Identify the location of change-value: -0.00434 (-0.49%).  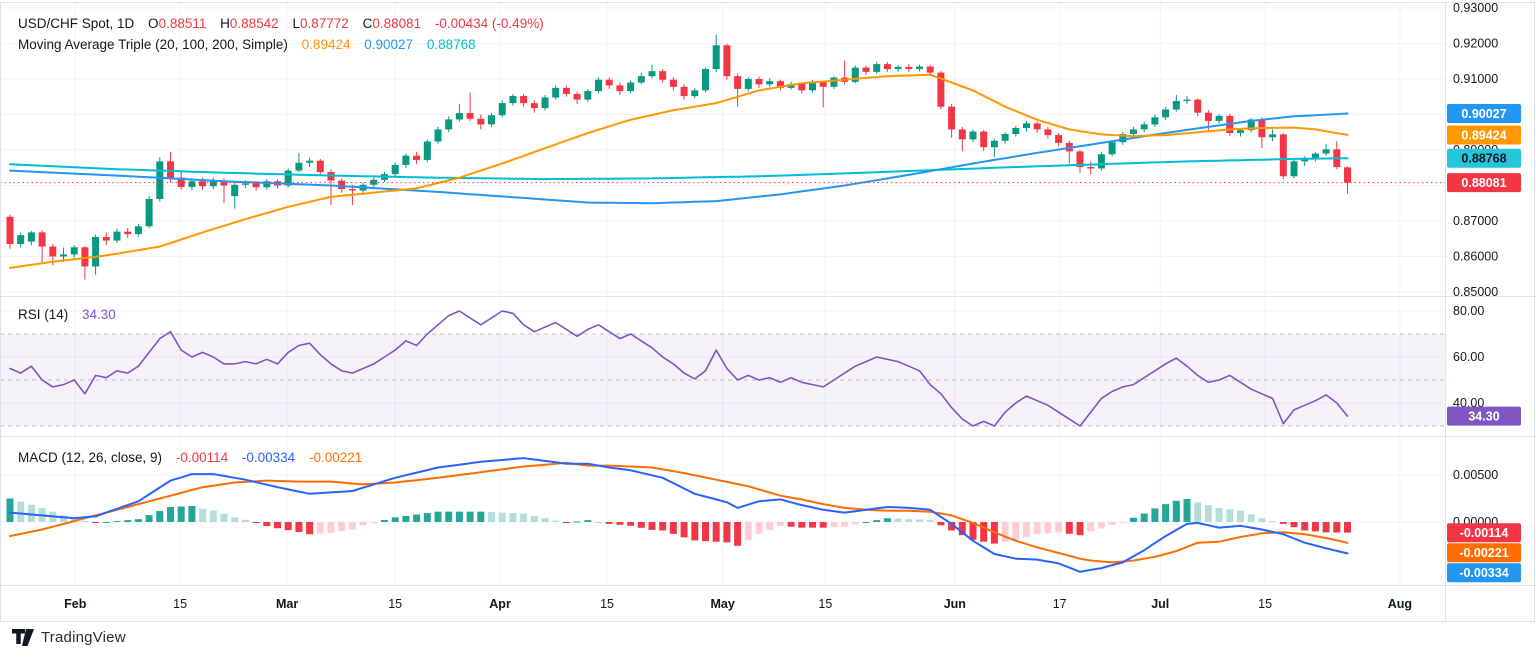
(489, 23).